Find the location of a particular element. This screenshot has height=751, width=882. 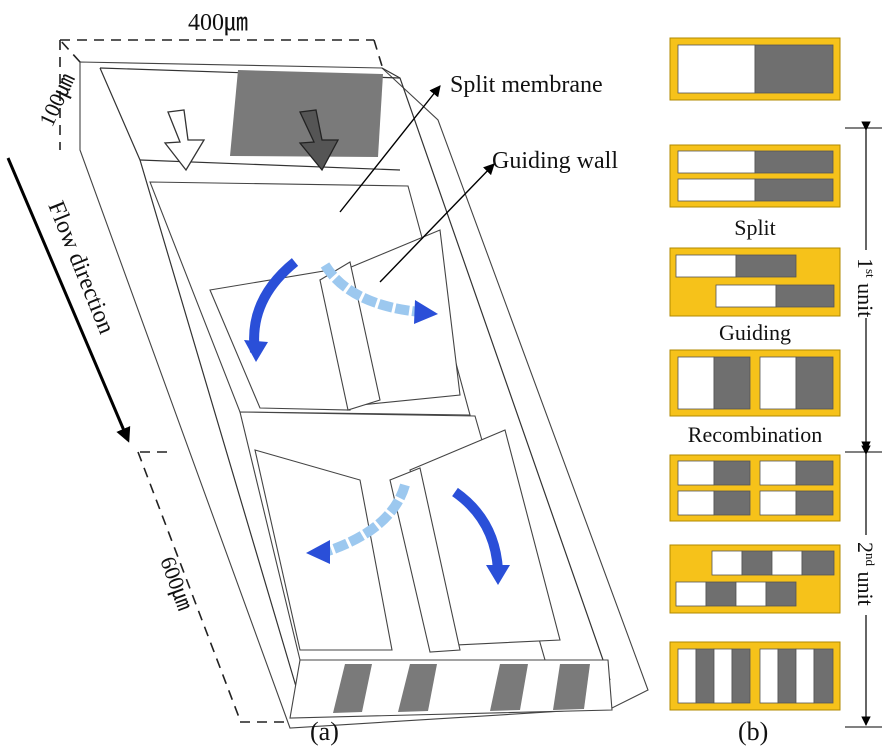

height-label: 100㎛ is located at coordinates (57, 100).